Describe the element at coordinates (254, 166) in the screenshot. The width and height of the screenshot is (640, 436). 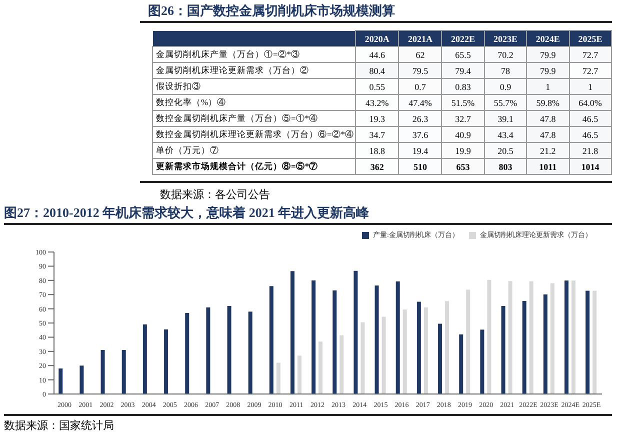
I see `y-tick-label: 更新需求市场规模合计（亿元）⑧=⑤*⑦` at that location.